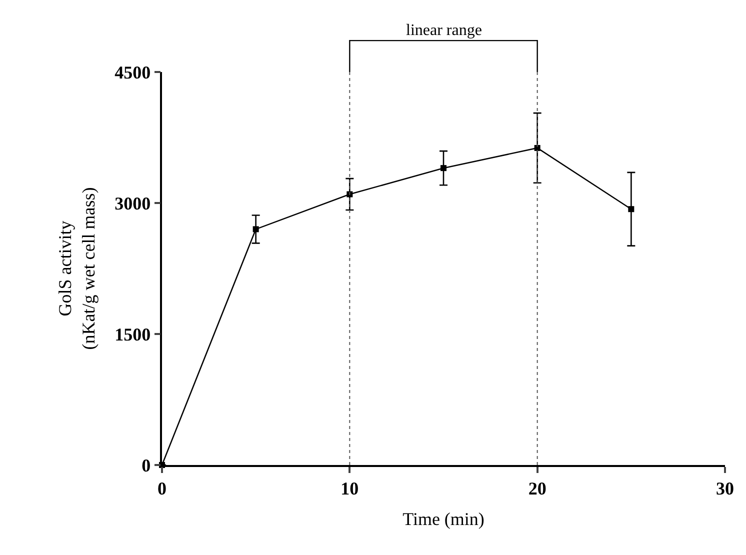 Image resolution: width=746 pixels, height=555 pixels. What do you see at coordinates (537, 488) in the screenshot?
I see `x-tick-label: 20` at bounding box center [537, 488].